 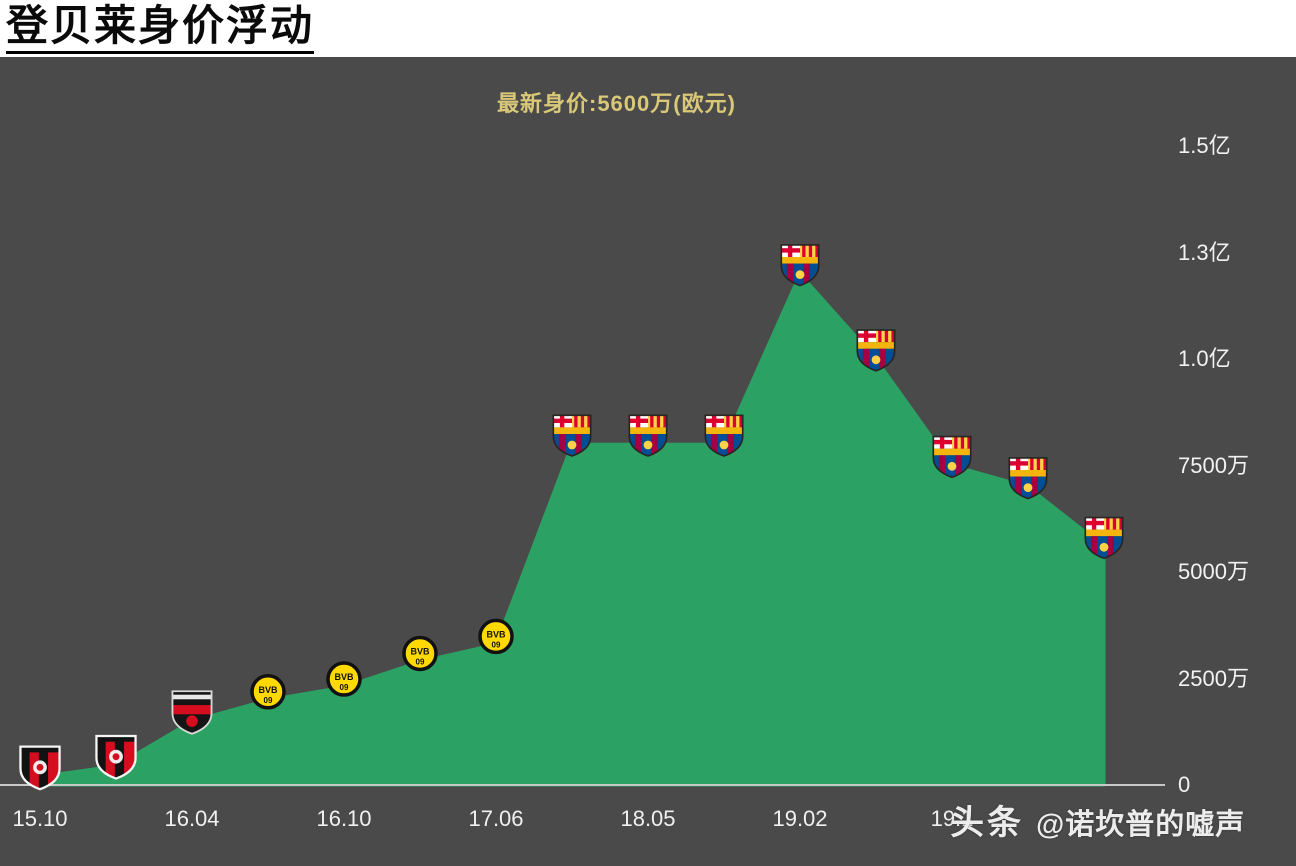 I want to click on y-axis-tick-label: 1.5亿, so click(x=1204, y=145).